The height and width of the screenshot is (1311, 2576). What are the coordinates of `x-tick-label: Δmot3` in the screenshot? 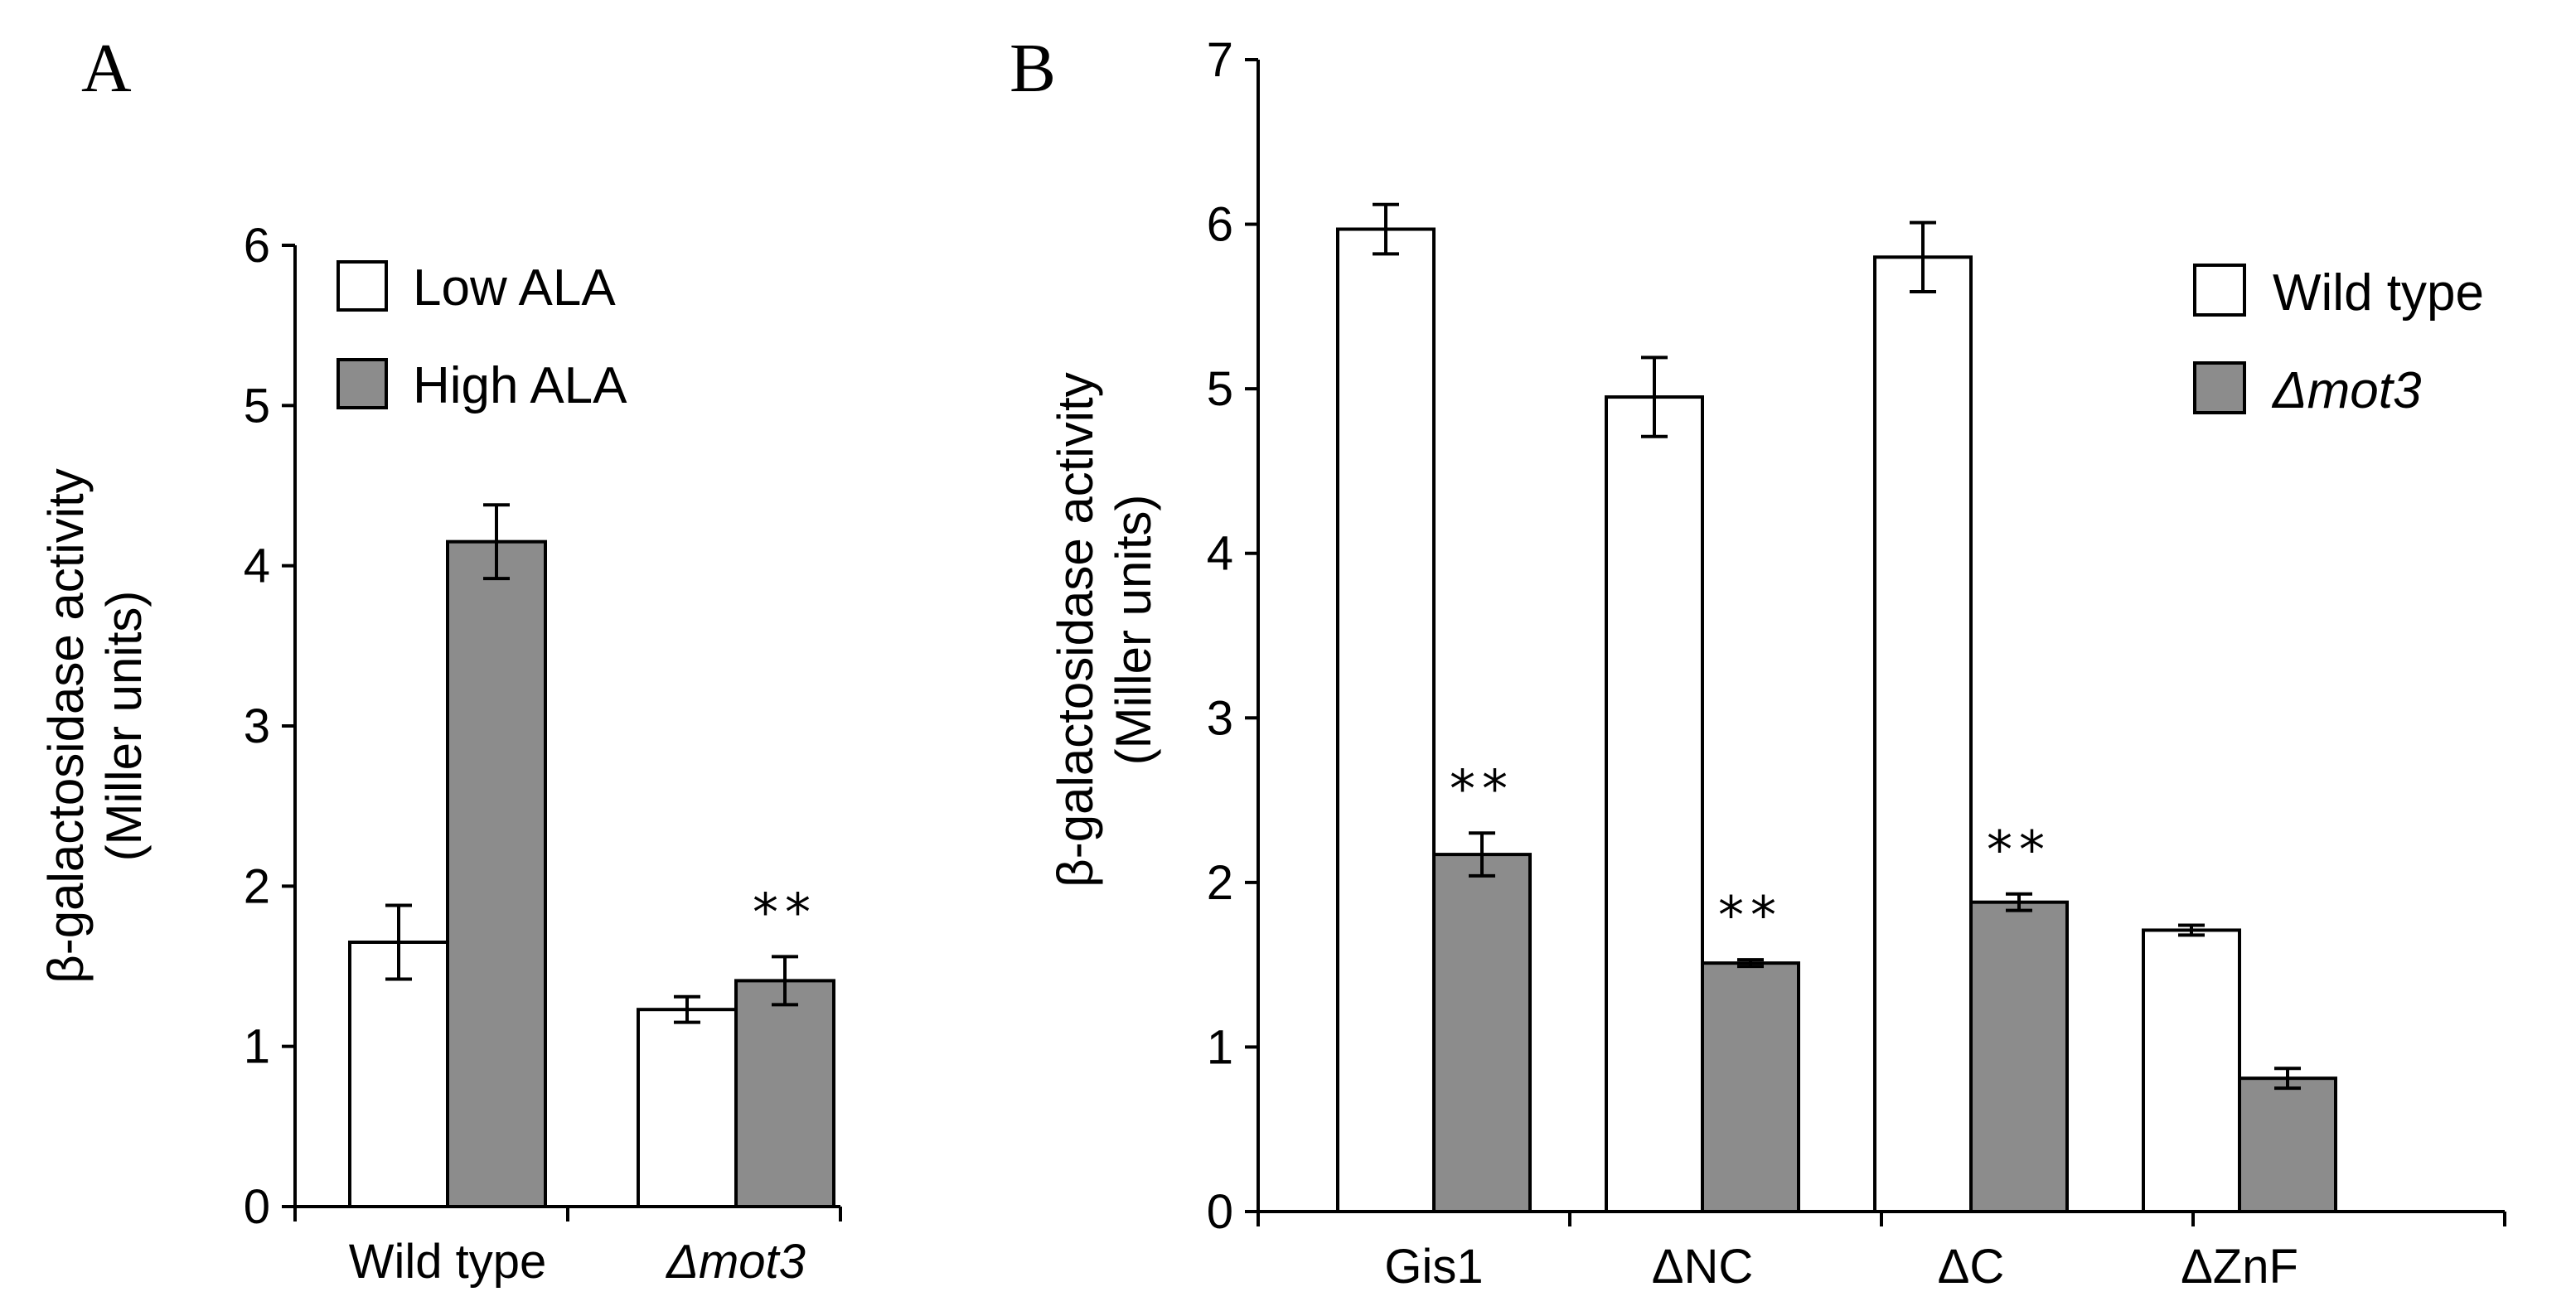 It's located at (735, 1262).